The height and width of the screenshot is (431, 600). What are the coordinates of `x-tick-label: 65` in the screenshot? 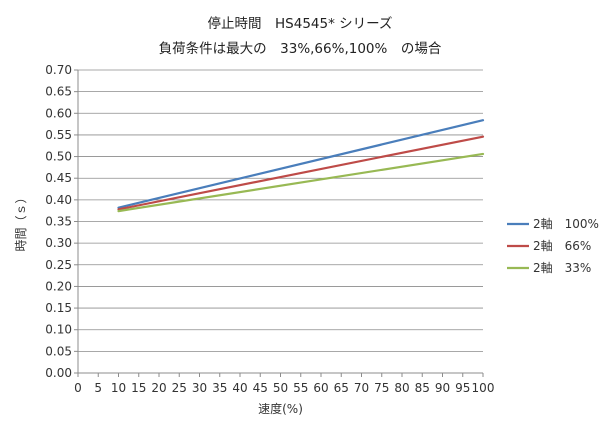 It's located at (341, 388).